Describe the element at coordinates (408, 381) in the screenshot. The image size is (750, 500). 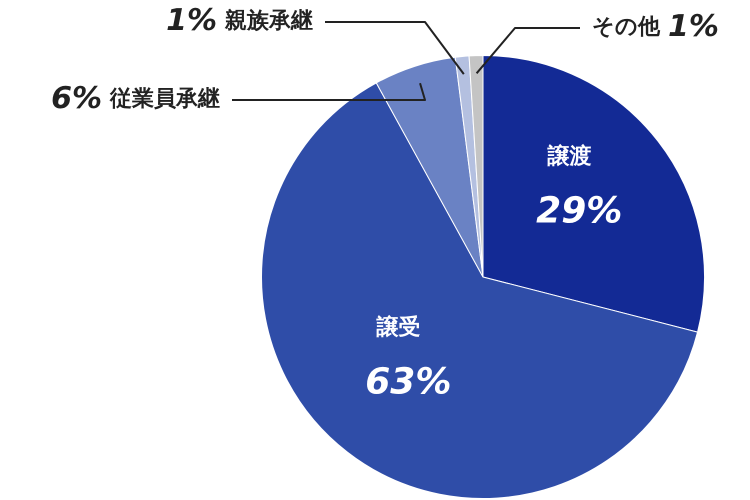
I see `data-label: 63%` at that location.